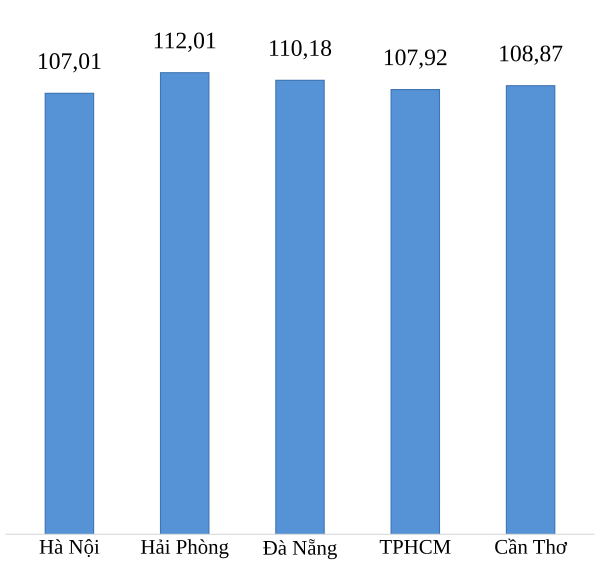 This screenshot has width=600, height=584. Describe the element at coordinates (415, 547) in the screenshot. I see `x-tick-label: TPHCM` at that location.